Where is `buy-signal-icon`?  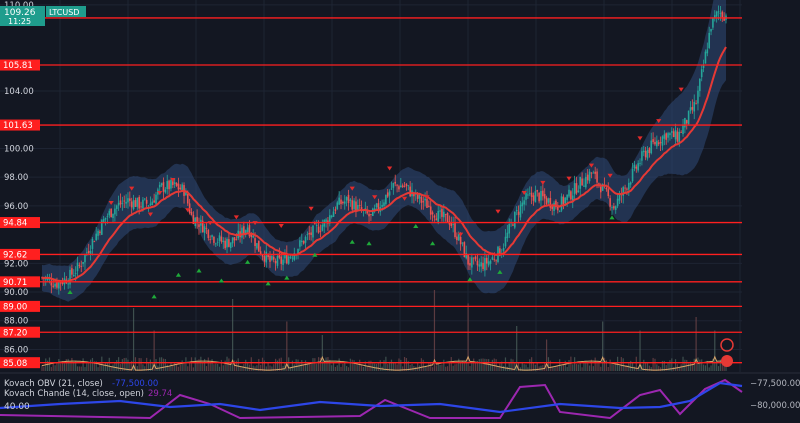 buy-signal-icon is located at coordinates (352, 241).